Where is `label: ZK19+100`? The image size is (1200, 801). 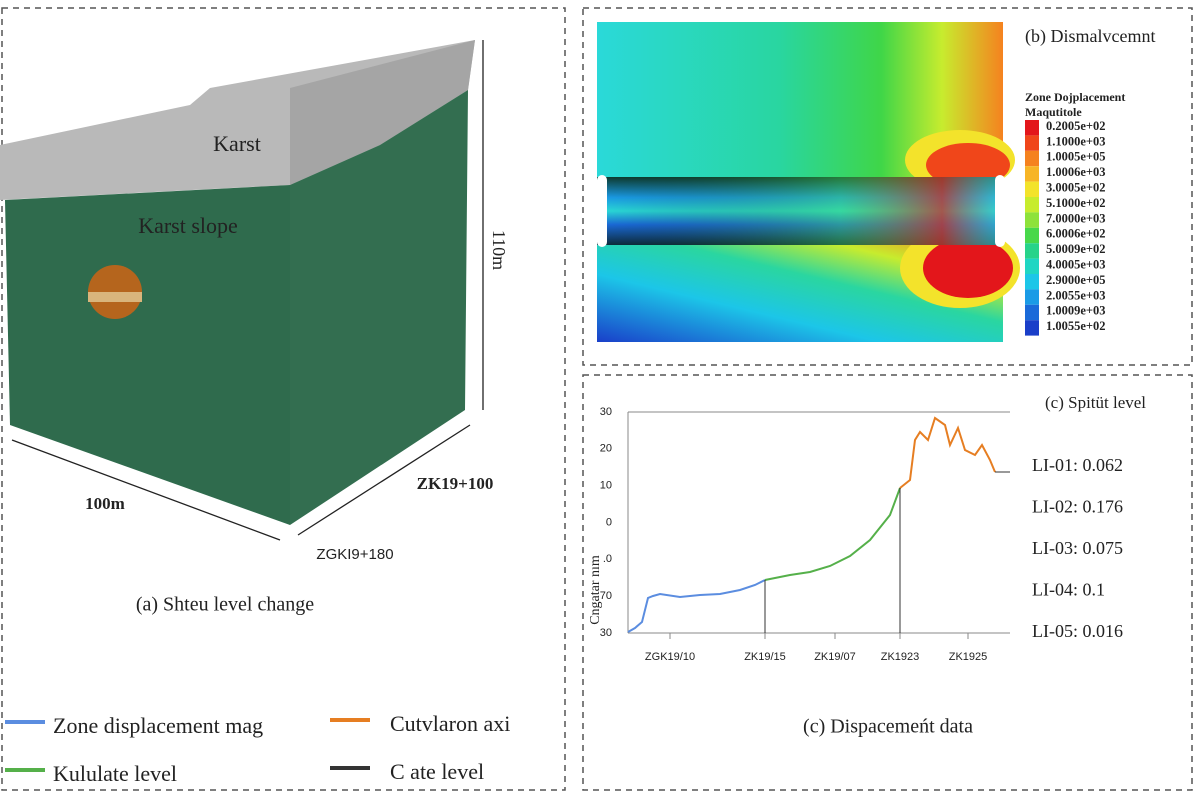 label: ZK19+100 is located at coordinates (455, 483).